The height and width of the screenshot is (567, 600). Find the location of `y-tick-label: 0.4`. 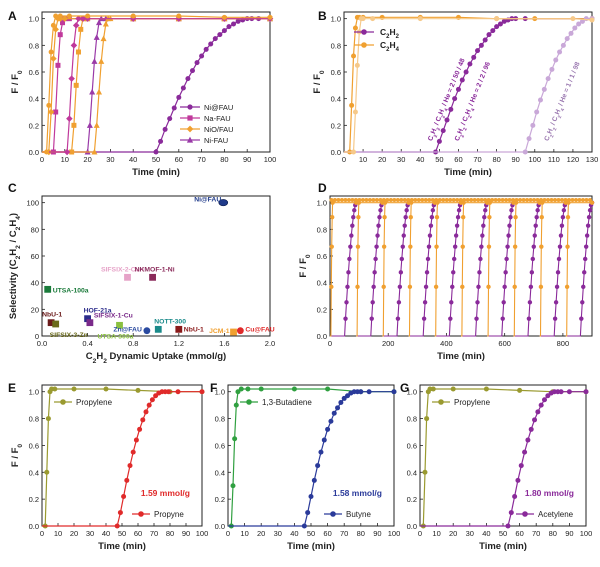

y-tick-label: 0.4 is located at coordinates (412, 472).